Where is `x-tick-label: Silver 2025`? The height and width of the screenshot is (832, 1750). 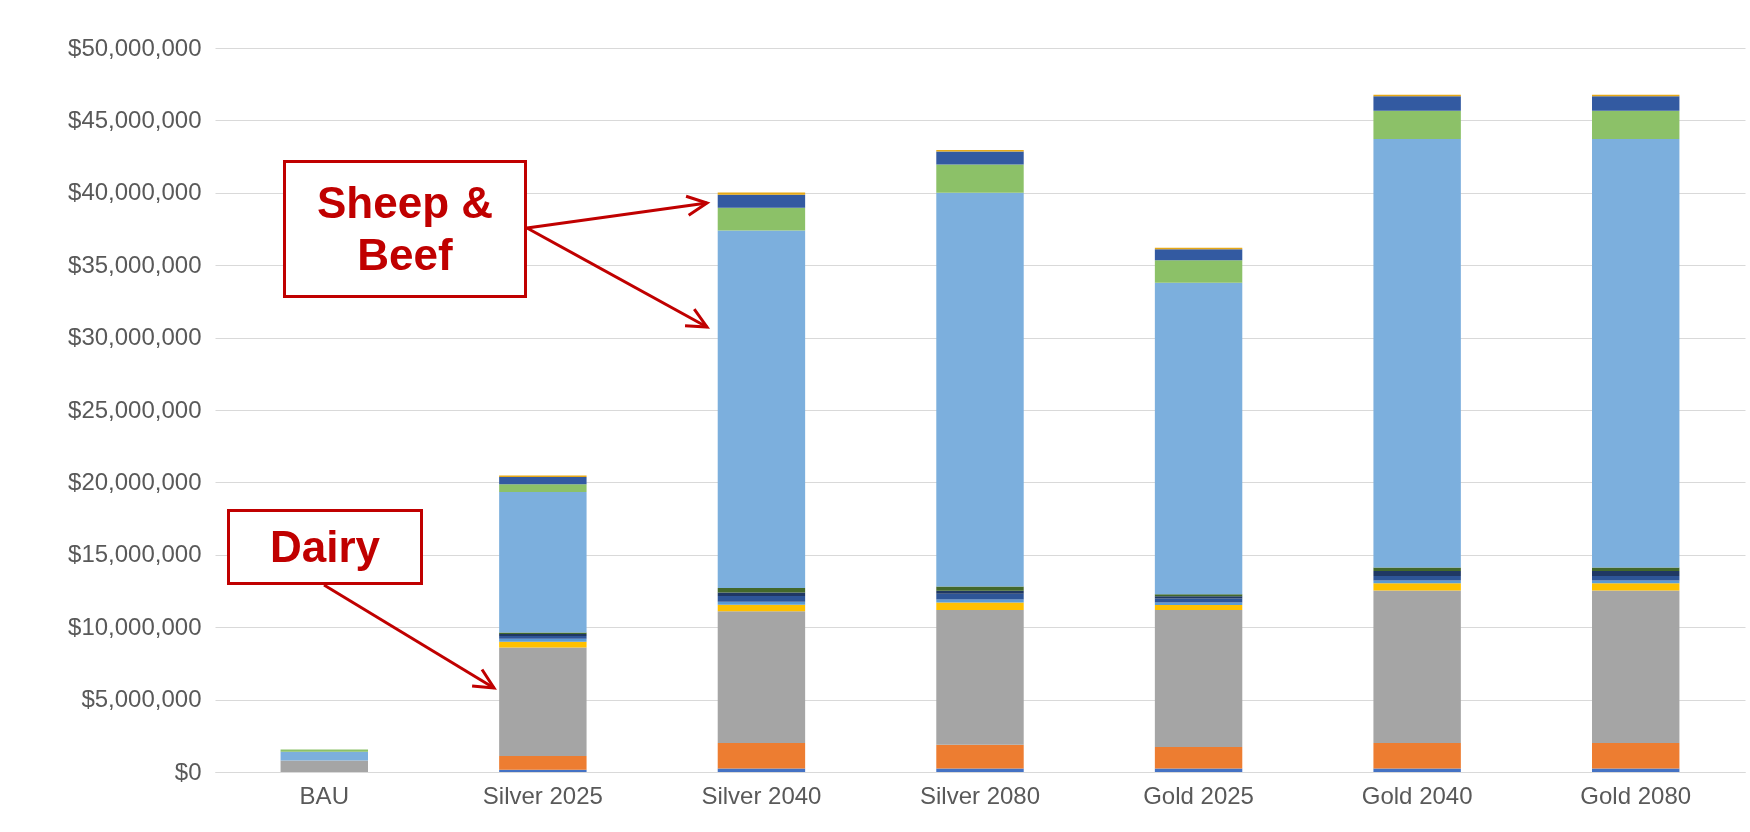
x-tick-label: Silver 2025 is located at coordinates (542, 795).